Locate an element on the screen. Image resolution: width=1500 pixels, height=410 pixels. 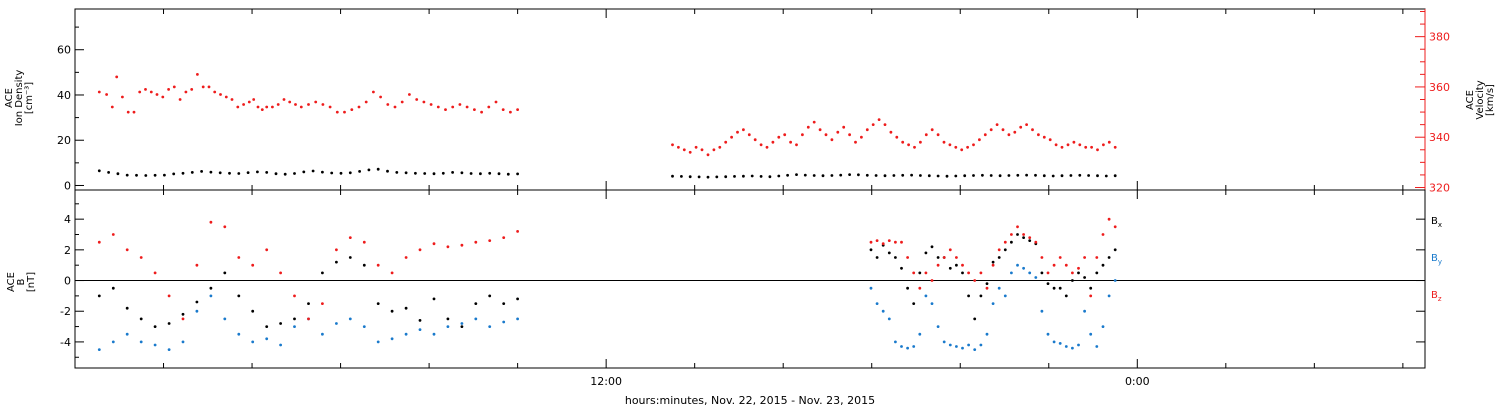
y-tick-label-left: 0 is located at coordinates (67, 185).